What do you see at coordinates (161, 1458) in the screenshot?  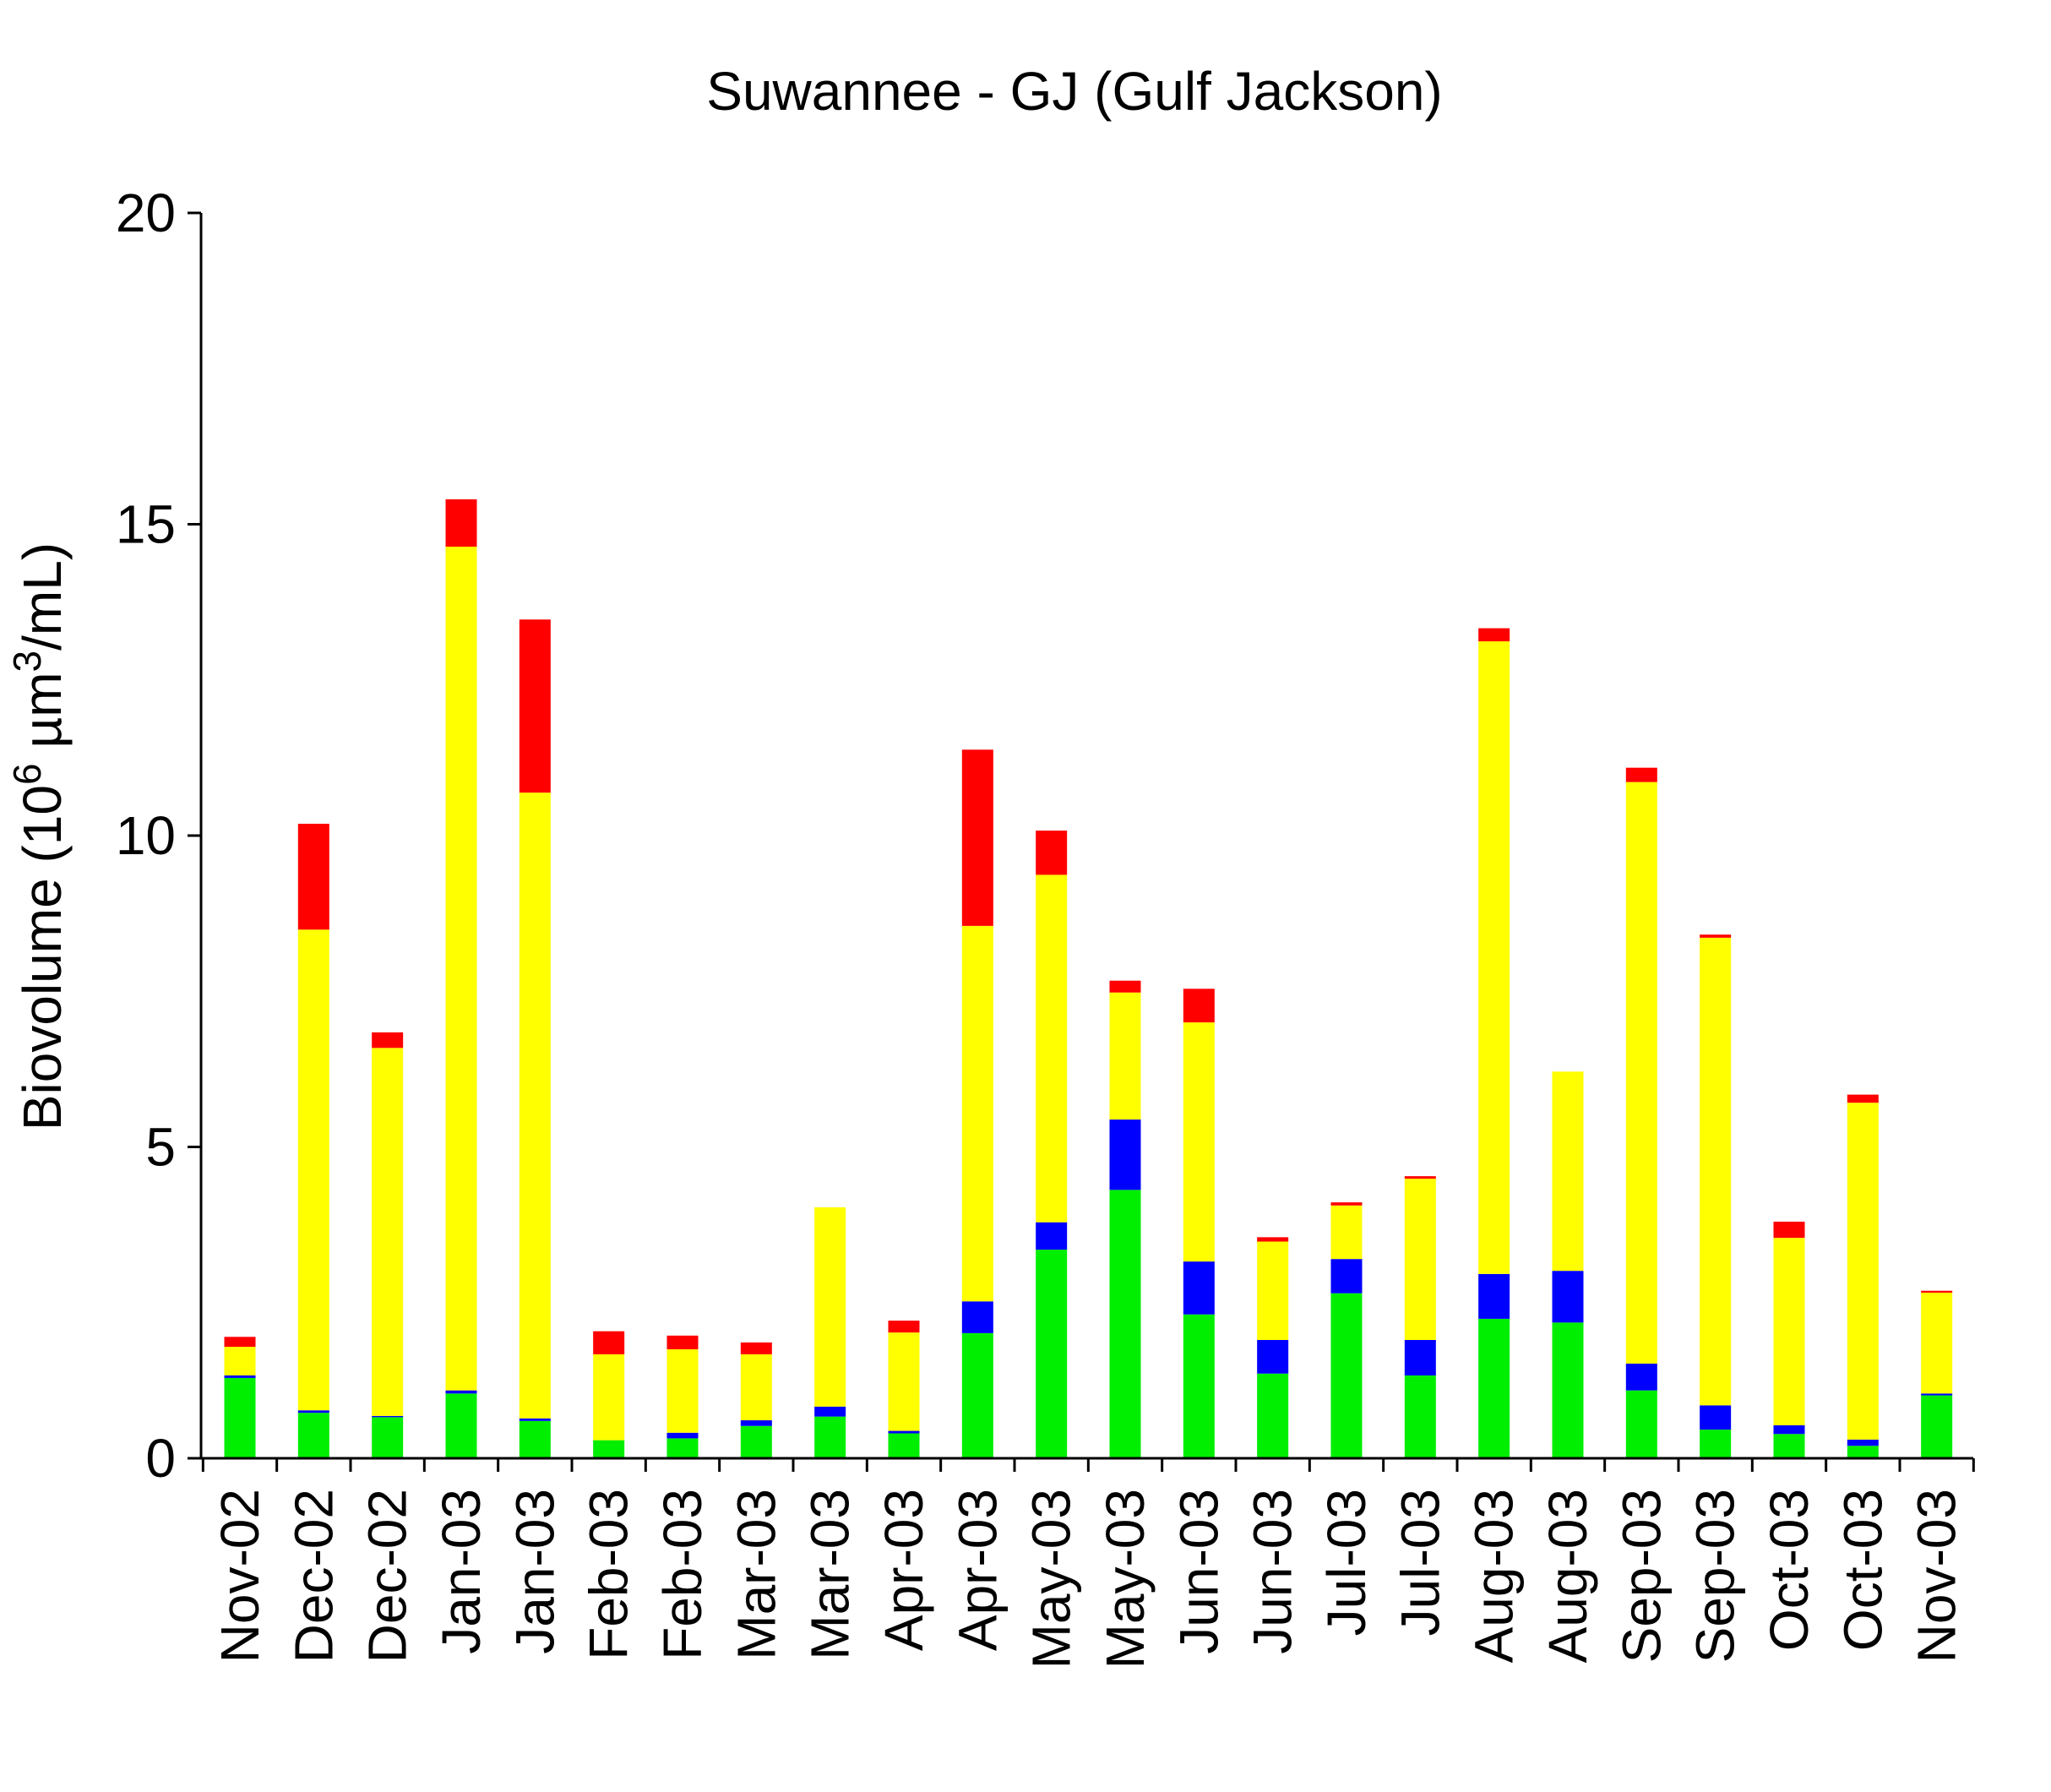 I see `y-tick-label: 0` at bounding box center [161, 1458].